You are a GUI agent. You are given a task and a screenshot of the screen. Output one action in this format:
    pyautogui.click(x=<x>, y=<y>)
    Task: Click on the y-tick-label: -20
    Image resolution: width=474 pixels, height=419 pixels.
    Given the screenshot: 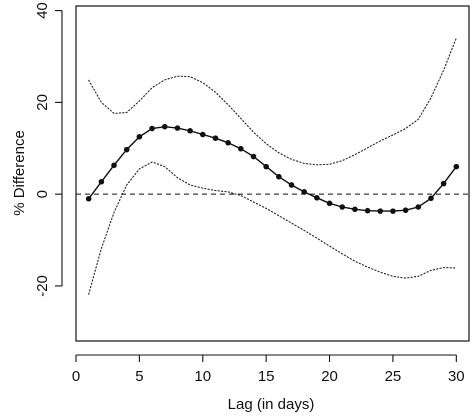 What is the action you would take?
    pyautogui.click(x=42, y=286)
    